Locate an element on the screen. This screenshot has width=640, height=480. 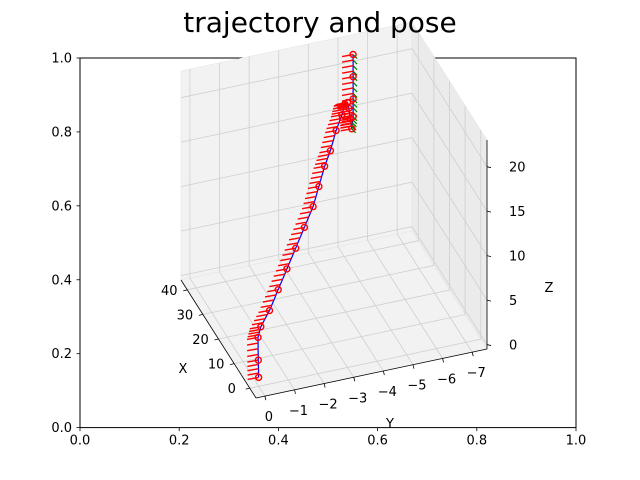
z-axis-label: Z is located at coordinates (549, 288).